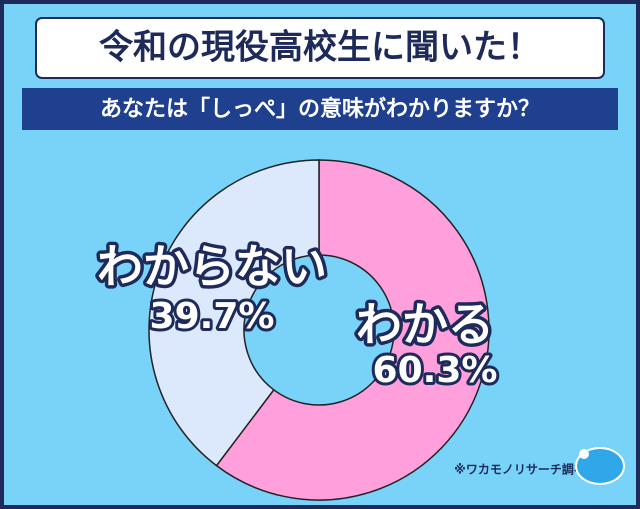  I want to click on chart-subtitle: あなたは「しっぺ」の意味がわかりますか？, so click(320, 109).